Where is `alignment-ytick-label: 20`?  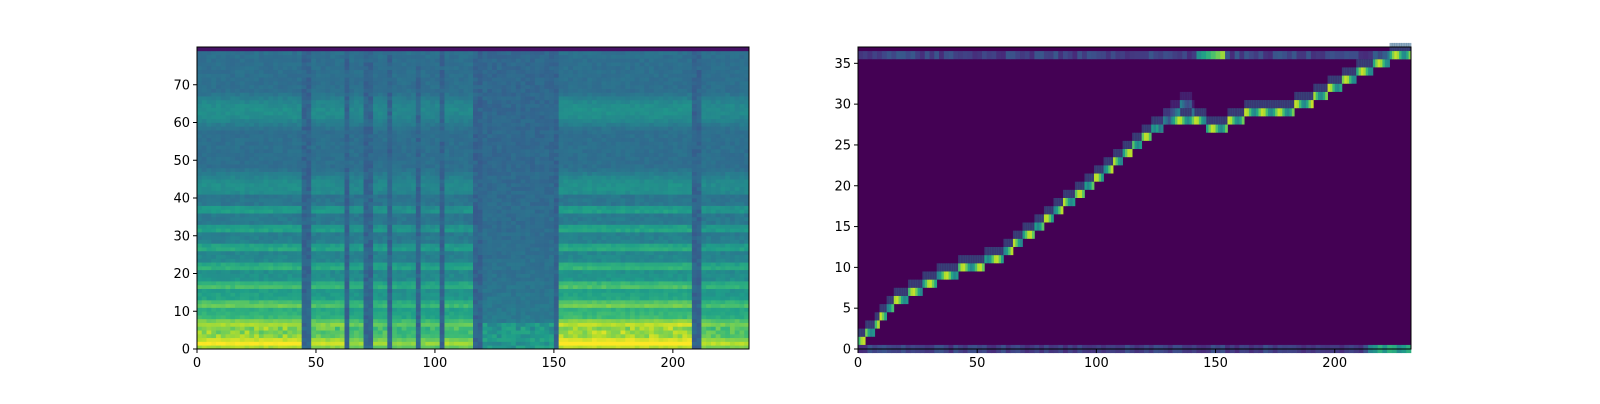 alignment-ytick-label: 20 is located at coordinates (842, 186).